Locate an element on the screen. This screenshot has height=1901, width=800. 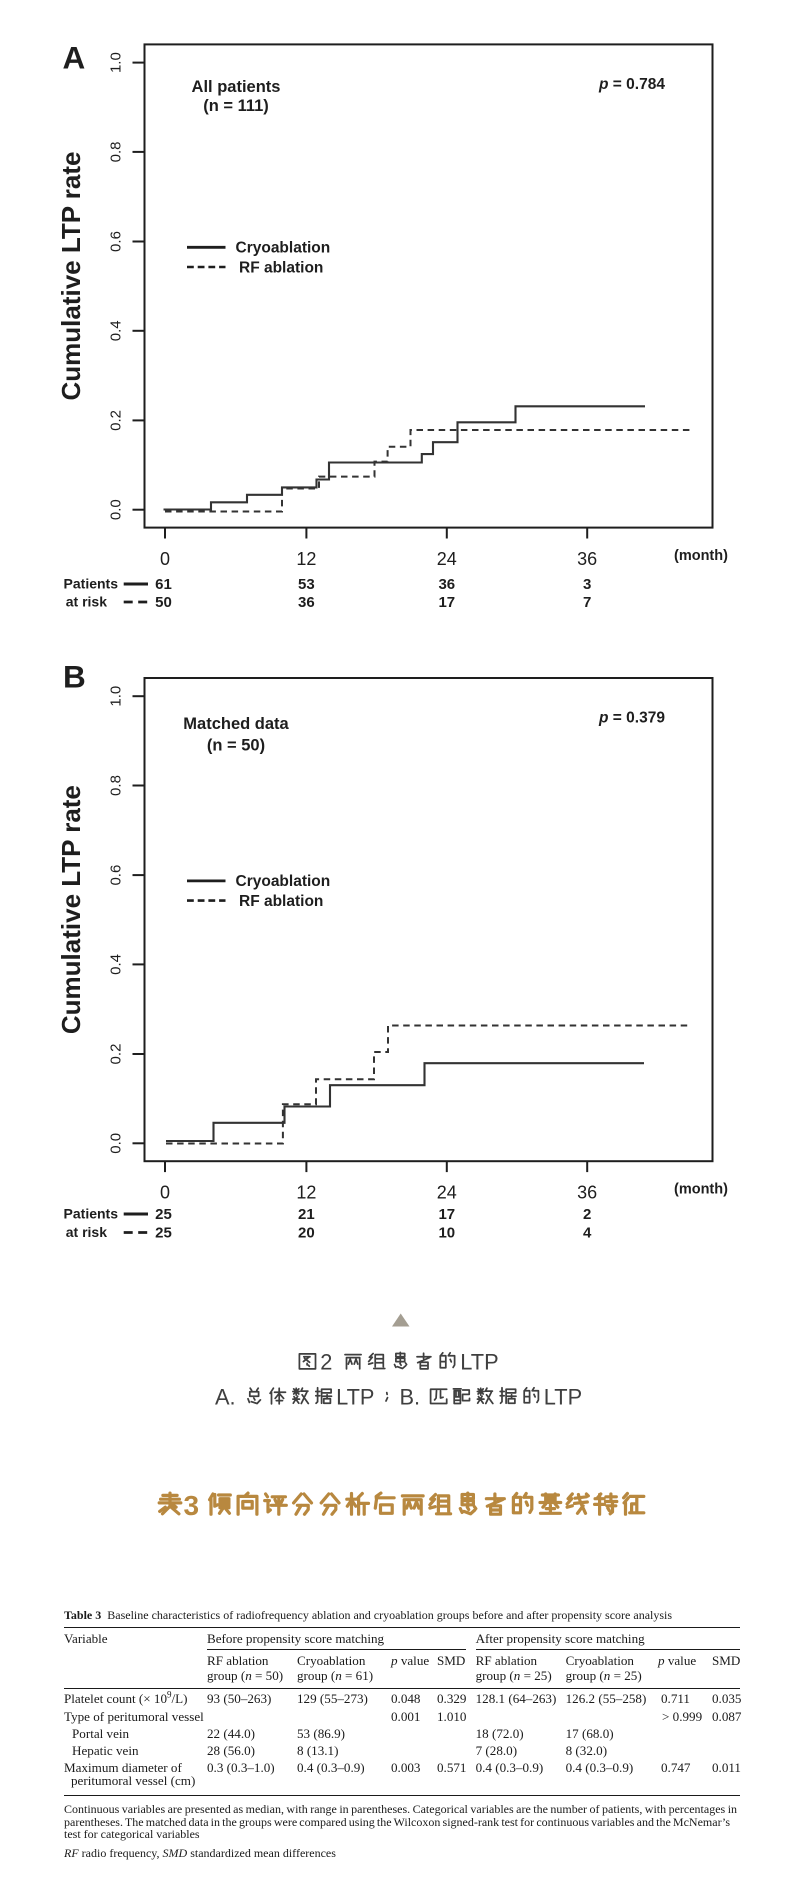
svg-text: 61 is located at coordinates (163, 584).